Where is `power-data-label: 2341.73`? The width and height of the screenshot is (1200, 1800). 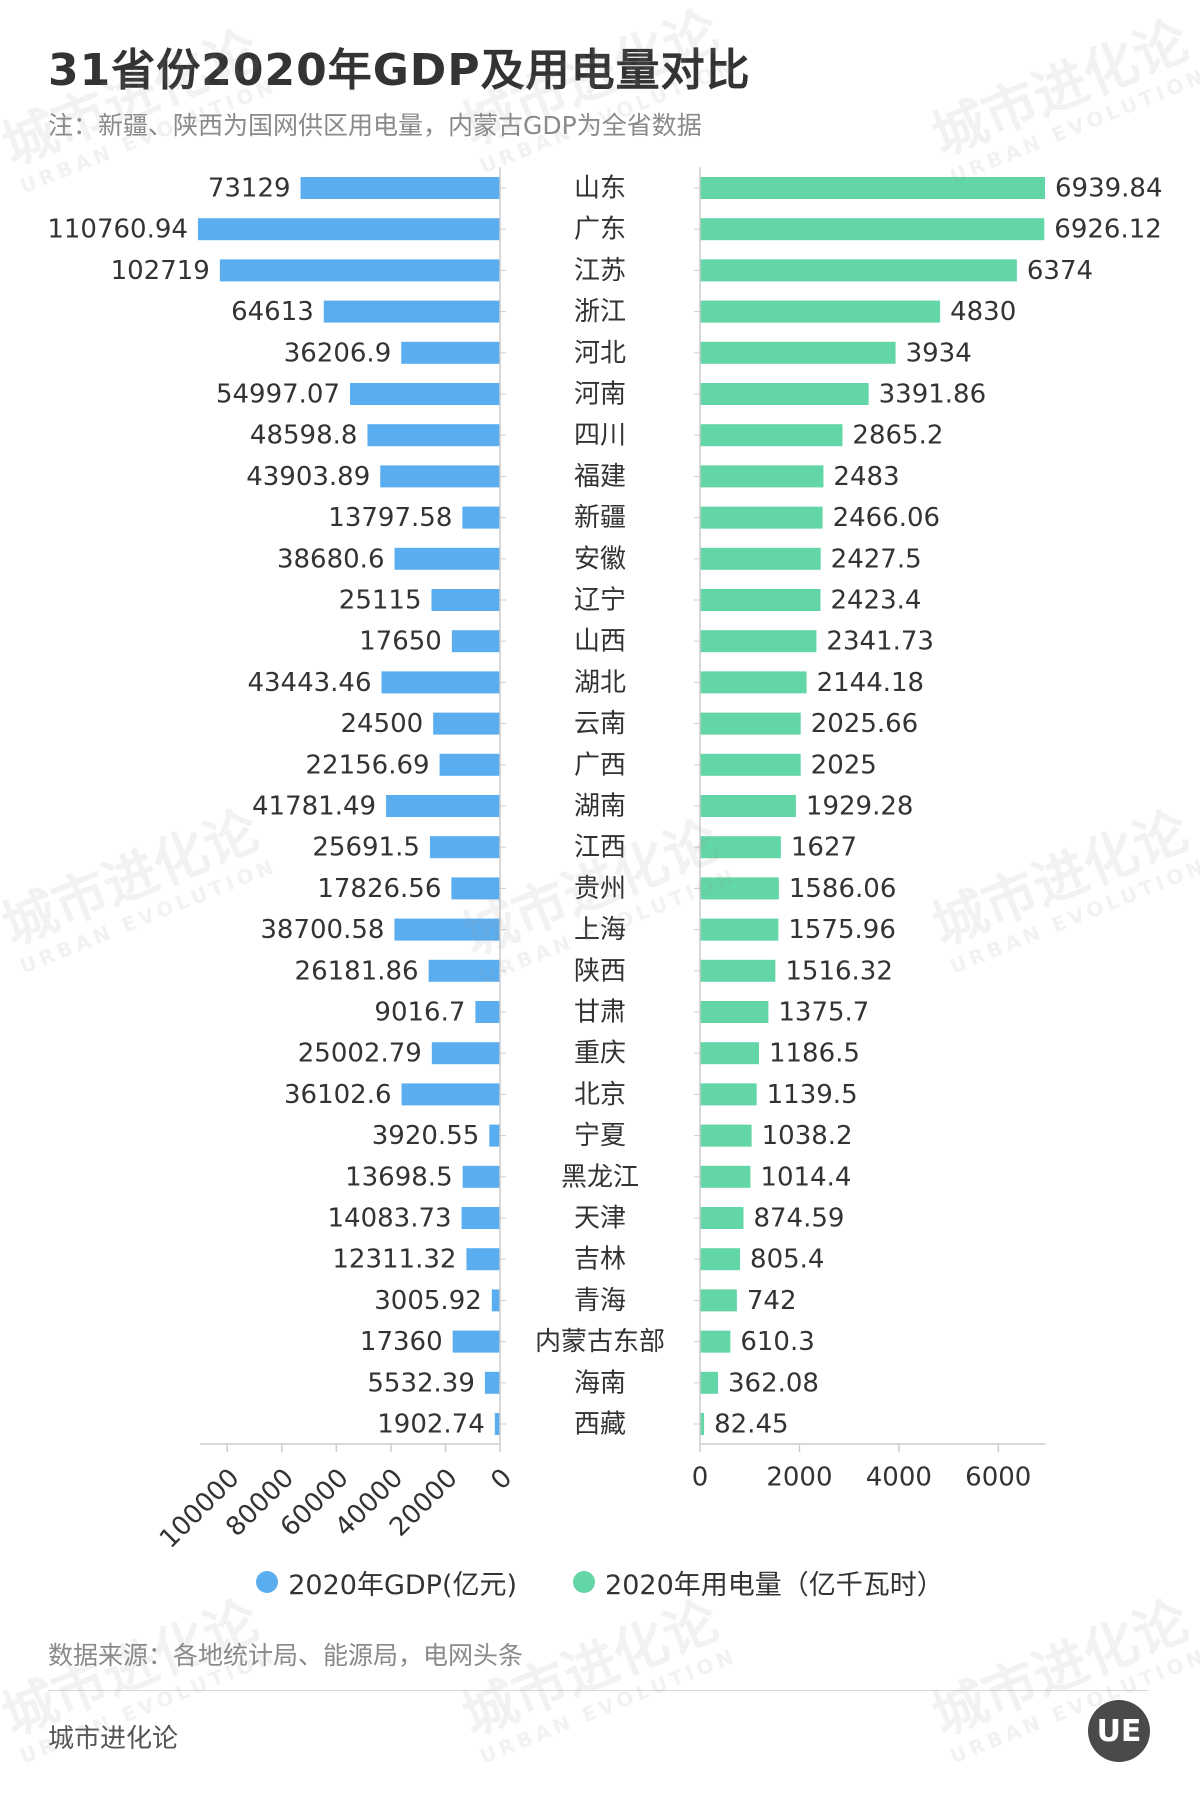
power-data-label: 2341.73 is located at coordinates (880, 642).